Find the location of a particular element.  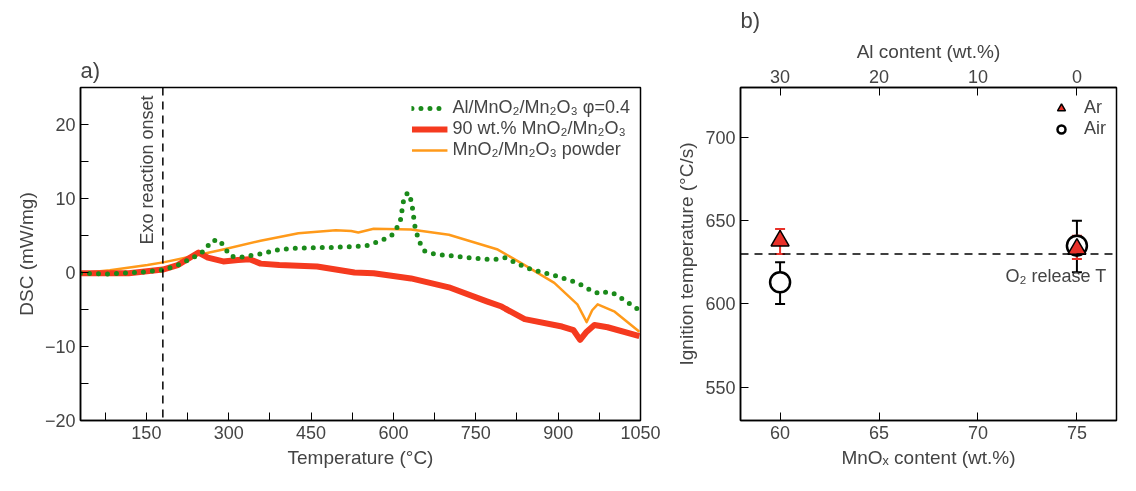

y-tick-label: 20 is located at coordinates (65, 125).